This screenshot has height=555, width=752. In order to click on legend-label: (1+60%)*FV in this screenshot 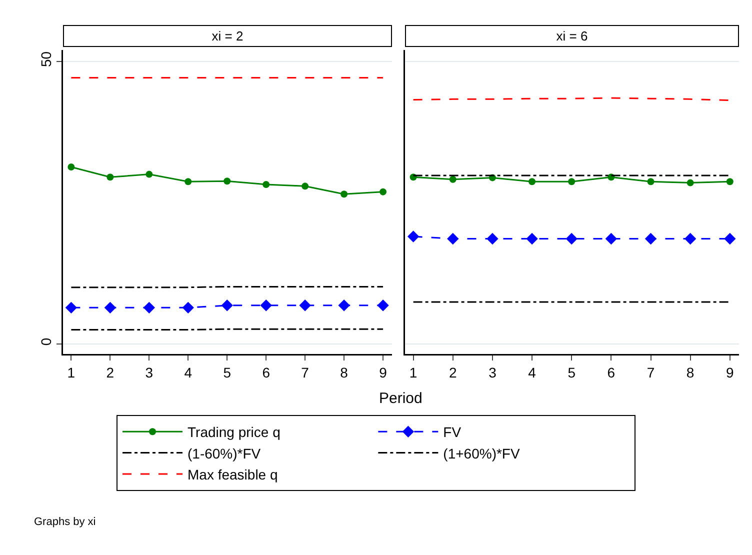, I will do `click(481, 453)`.